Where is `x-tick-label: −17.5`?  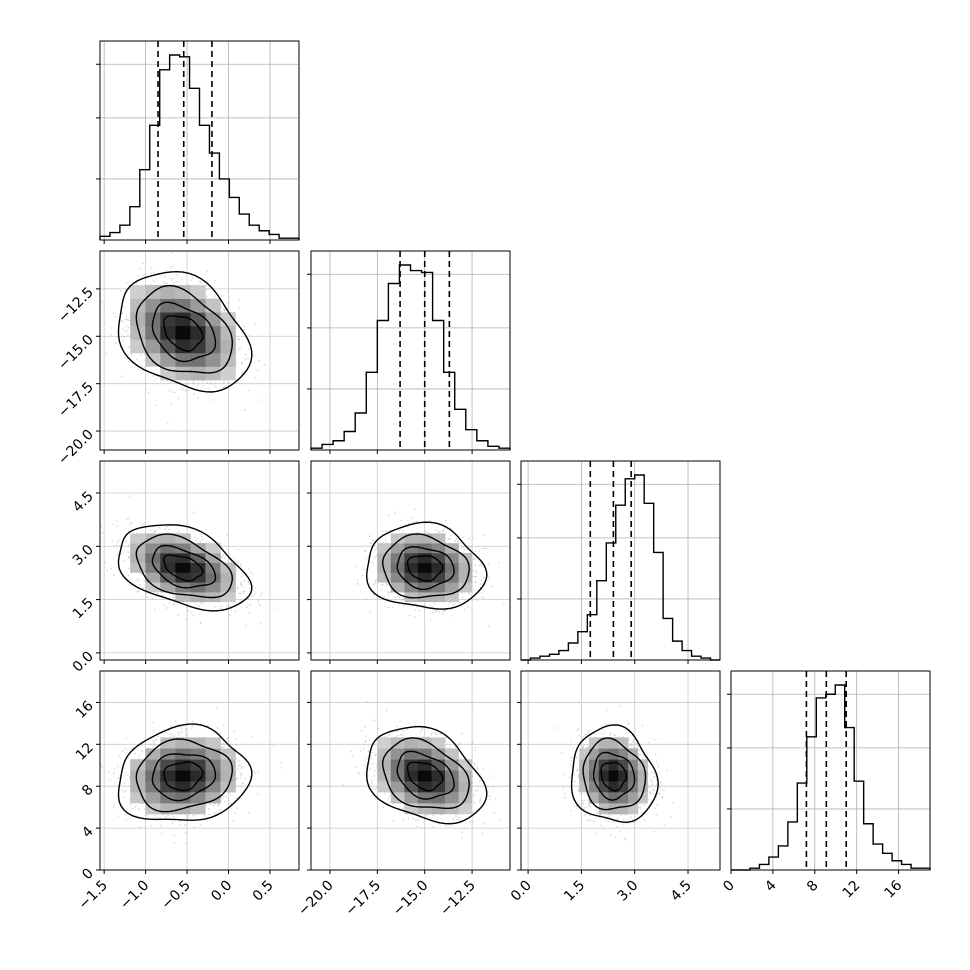
x-tick-label: −17.5 is located at coordinates (364, 899).